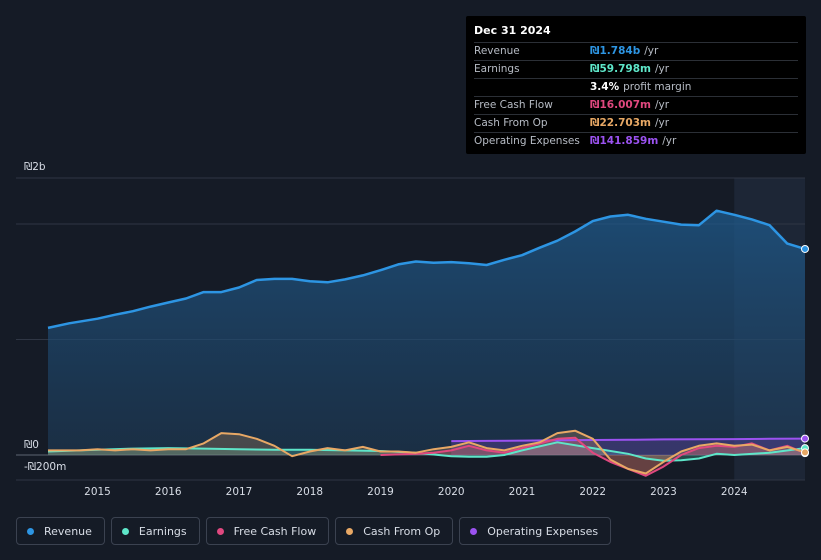 This screenshot has width=821, height=560. What do you see at coordinates (624, 141) in the screenshot?
I see `tooltip-value: ₪141.859m` at bounding box center [624, 141].